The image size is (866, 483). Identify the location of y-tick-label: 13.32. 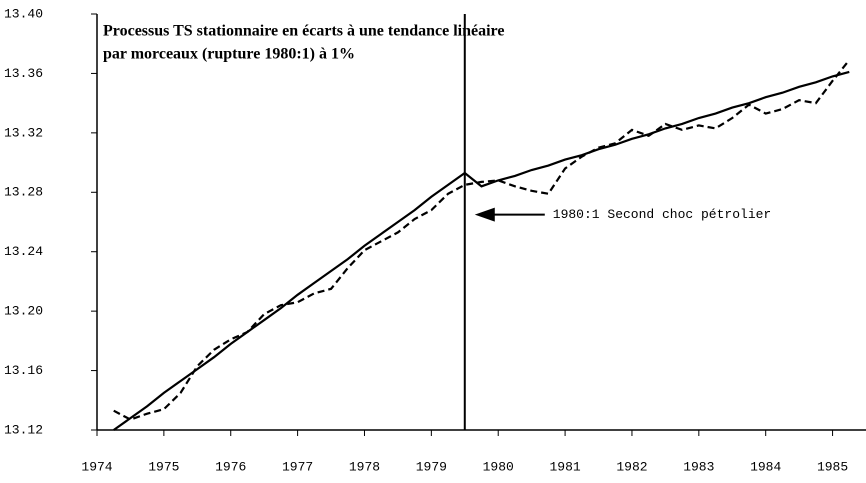
(23, 132).